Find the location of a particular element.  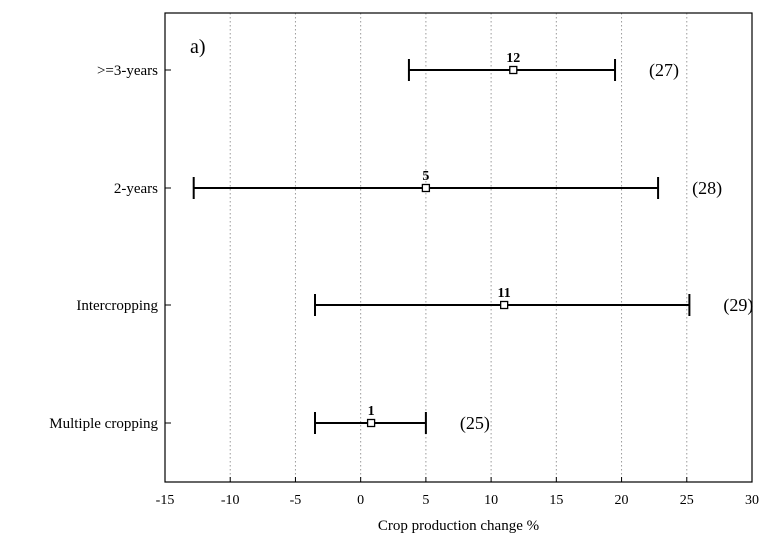

point-annotation: 11 is located at coordinates (504, 293).